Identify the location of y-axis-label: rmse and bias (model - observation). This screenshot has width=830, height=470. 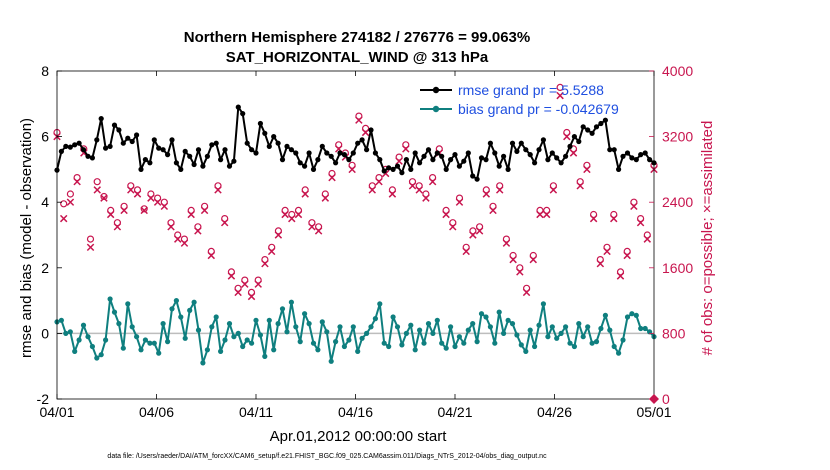
(26, 238).